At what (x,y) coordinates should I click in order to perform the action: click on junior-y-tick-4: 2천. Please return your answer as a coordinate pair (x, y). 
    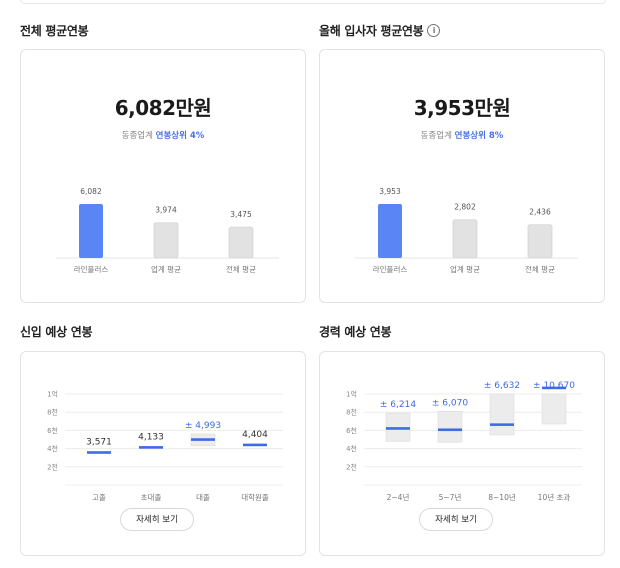
    Looking at the image, I should click on (52, 466).